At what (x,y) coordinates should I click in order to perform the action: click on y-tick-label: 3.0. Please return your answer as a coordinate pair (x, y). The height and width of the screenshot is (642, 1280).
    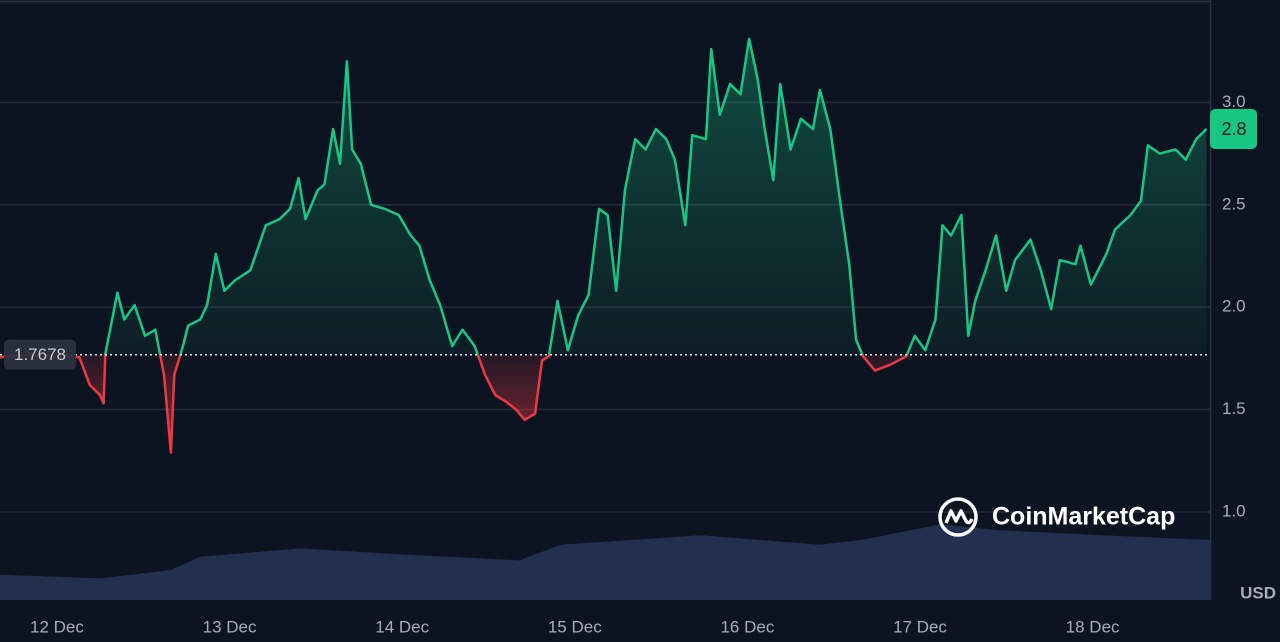
    Looking at the image, I should click on (1234, 101).